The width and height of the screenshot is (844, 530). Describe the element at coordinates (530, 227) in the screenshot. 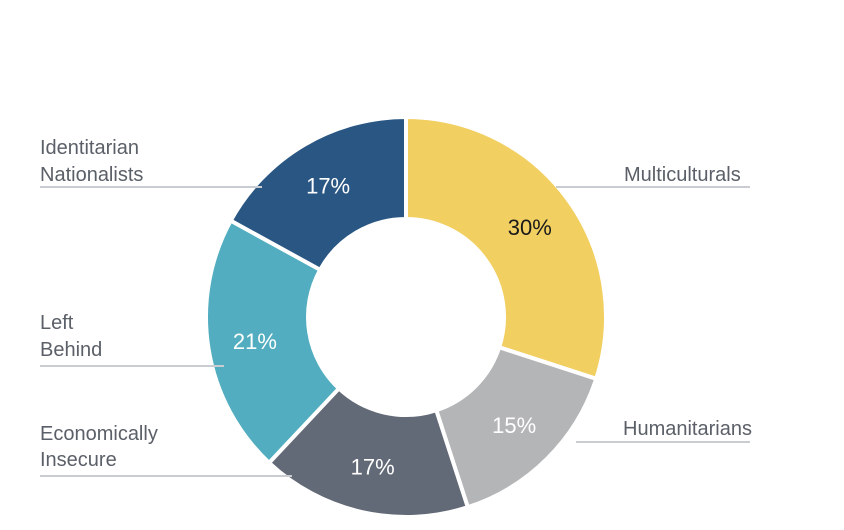

I see `slice-value-multiculturals: 30%` at that location.